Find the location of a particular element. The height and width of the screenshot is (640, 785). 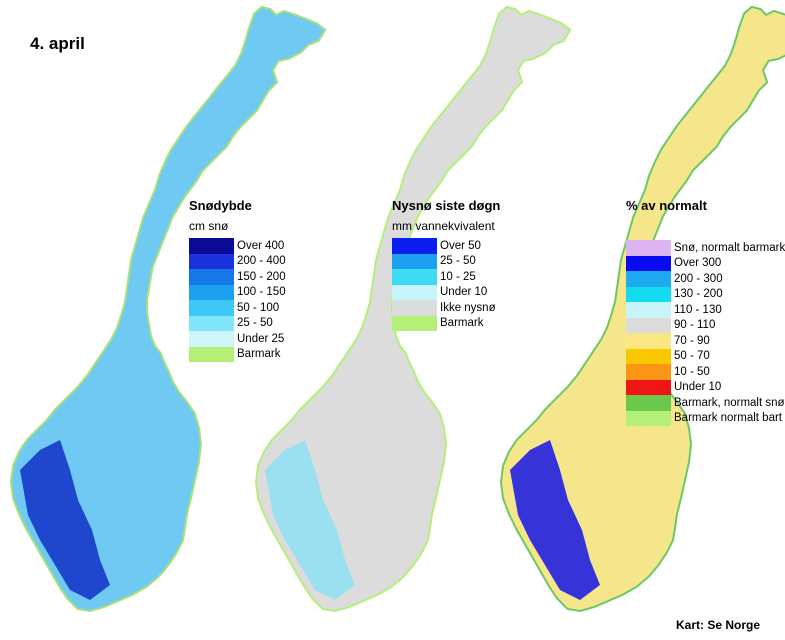

legend-item: Snø, normalt barmark is located at coordinates (705, 248).